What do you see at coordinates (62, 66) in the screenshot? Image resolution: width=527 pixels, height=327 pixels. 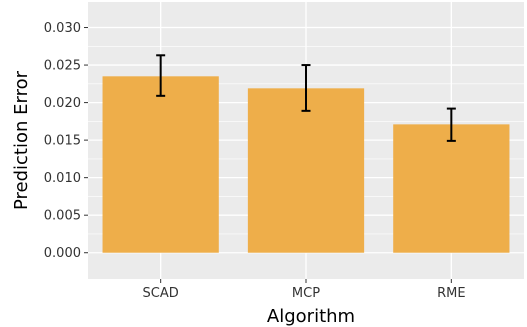 I see `y-tick-label: 0.025` at bounding box center [62, 66].